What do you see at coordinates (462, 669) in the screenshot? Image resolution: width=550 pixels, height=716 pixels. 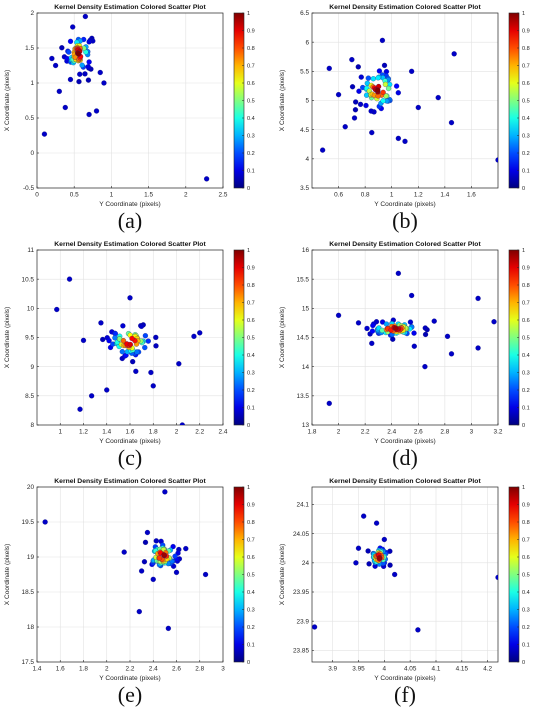 I see `x-tick-label: 4.15` at bounding box center [462, 669].